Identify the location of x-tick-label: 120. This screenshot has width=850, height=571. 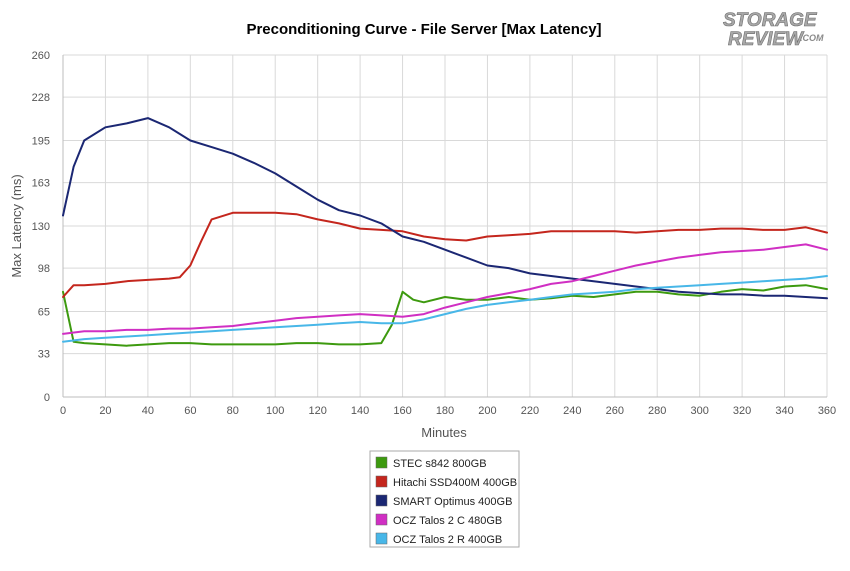
(317, 411).